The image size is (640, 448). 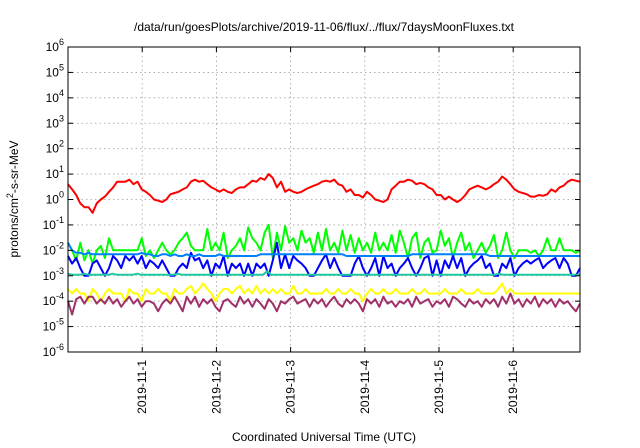 I want to click on y-tick-label: 10⁻⁵, so click(x=53, y=325).